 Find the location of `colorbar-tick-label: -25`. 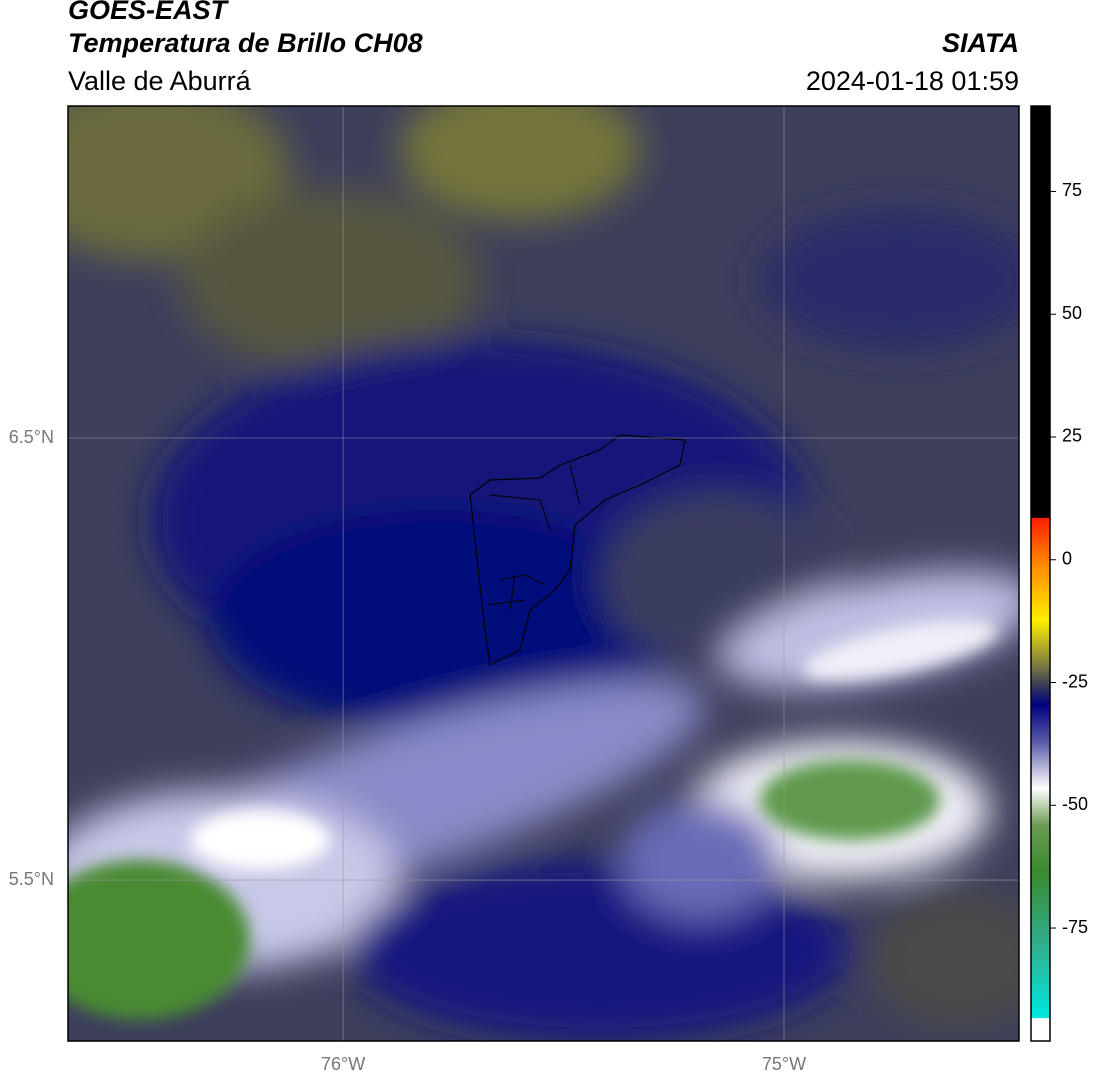

colorbar-tick-label: -25 is located at coordinates (1075, 681).